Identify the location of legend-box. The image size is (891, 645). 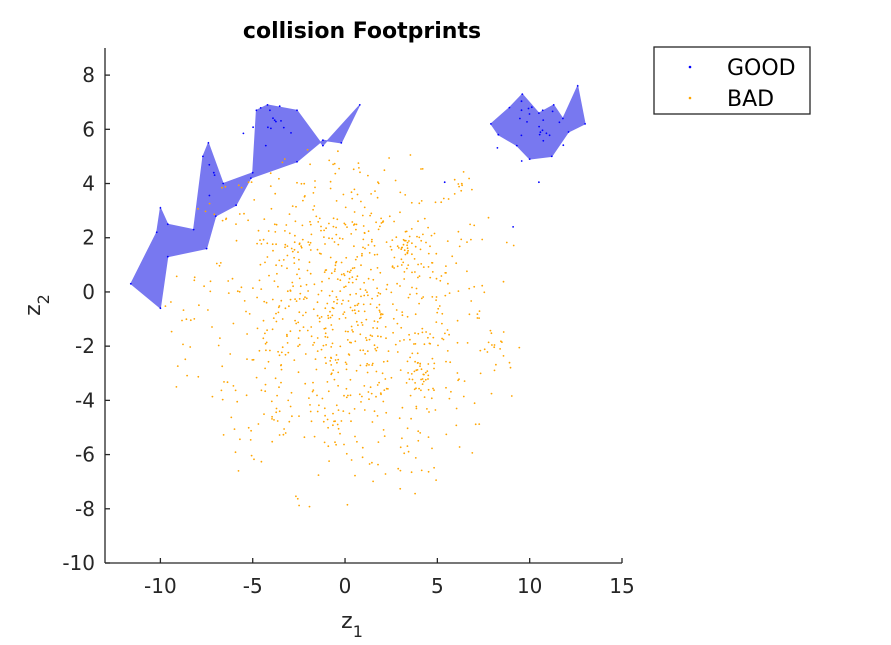
(732, 80).